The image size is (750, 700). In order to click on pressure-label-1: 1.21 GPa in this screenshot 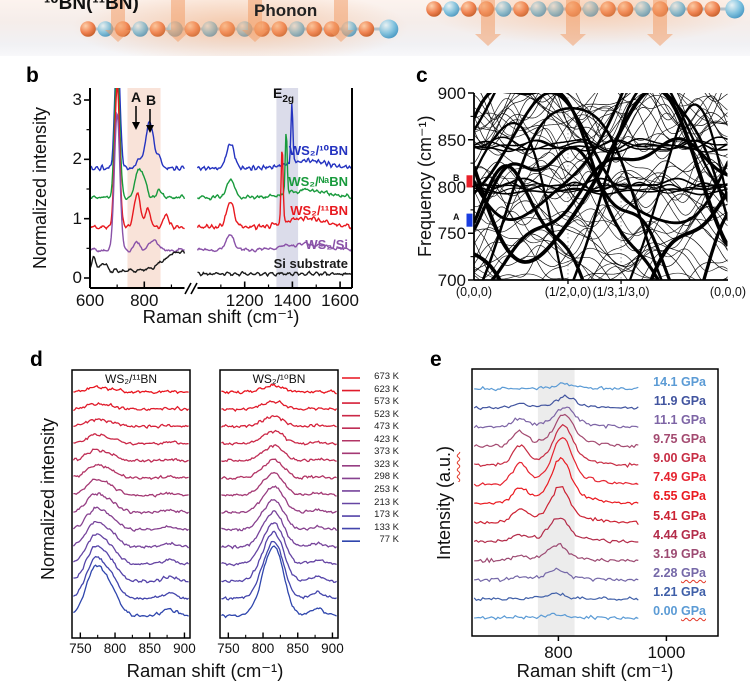, I will do `click(679, 591)`.